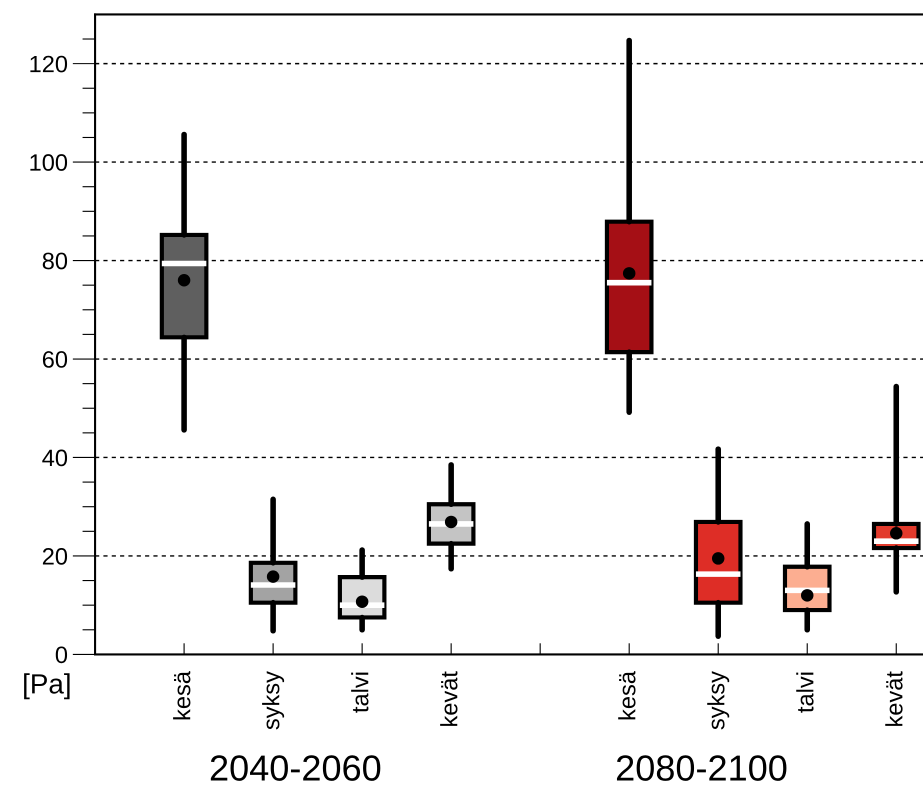 This screenshot has height=800, width=923. I want to click on y-tick-label: 100, so click(49, 162).